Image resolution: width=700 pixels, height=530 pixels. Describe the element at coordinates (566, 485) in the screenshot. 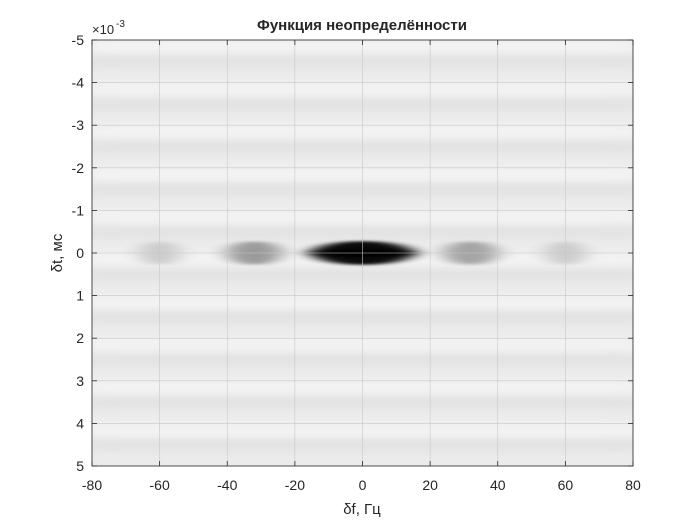

I see `x-tick-label: 60` at that location.